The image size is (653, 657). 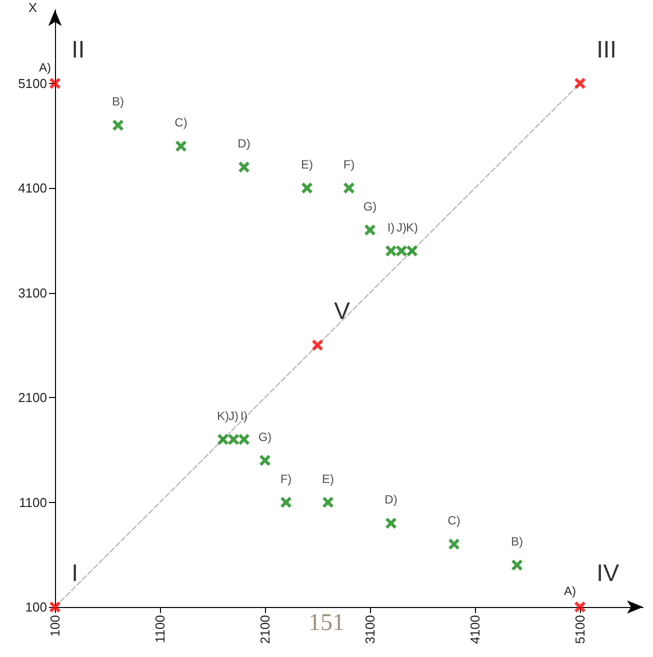 I want to click on x-tick-label: 1100, so click(x=160, y=629).